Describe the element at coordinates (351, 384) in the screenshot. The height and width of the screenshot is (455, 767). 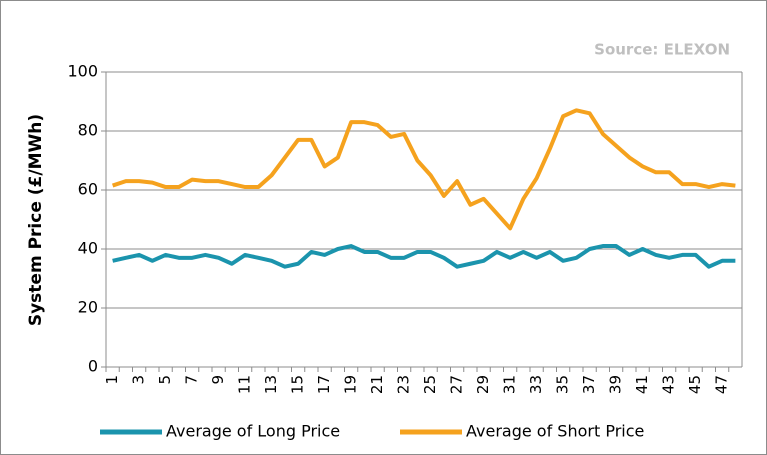
I see `x-tick-label: 19` at that location.